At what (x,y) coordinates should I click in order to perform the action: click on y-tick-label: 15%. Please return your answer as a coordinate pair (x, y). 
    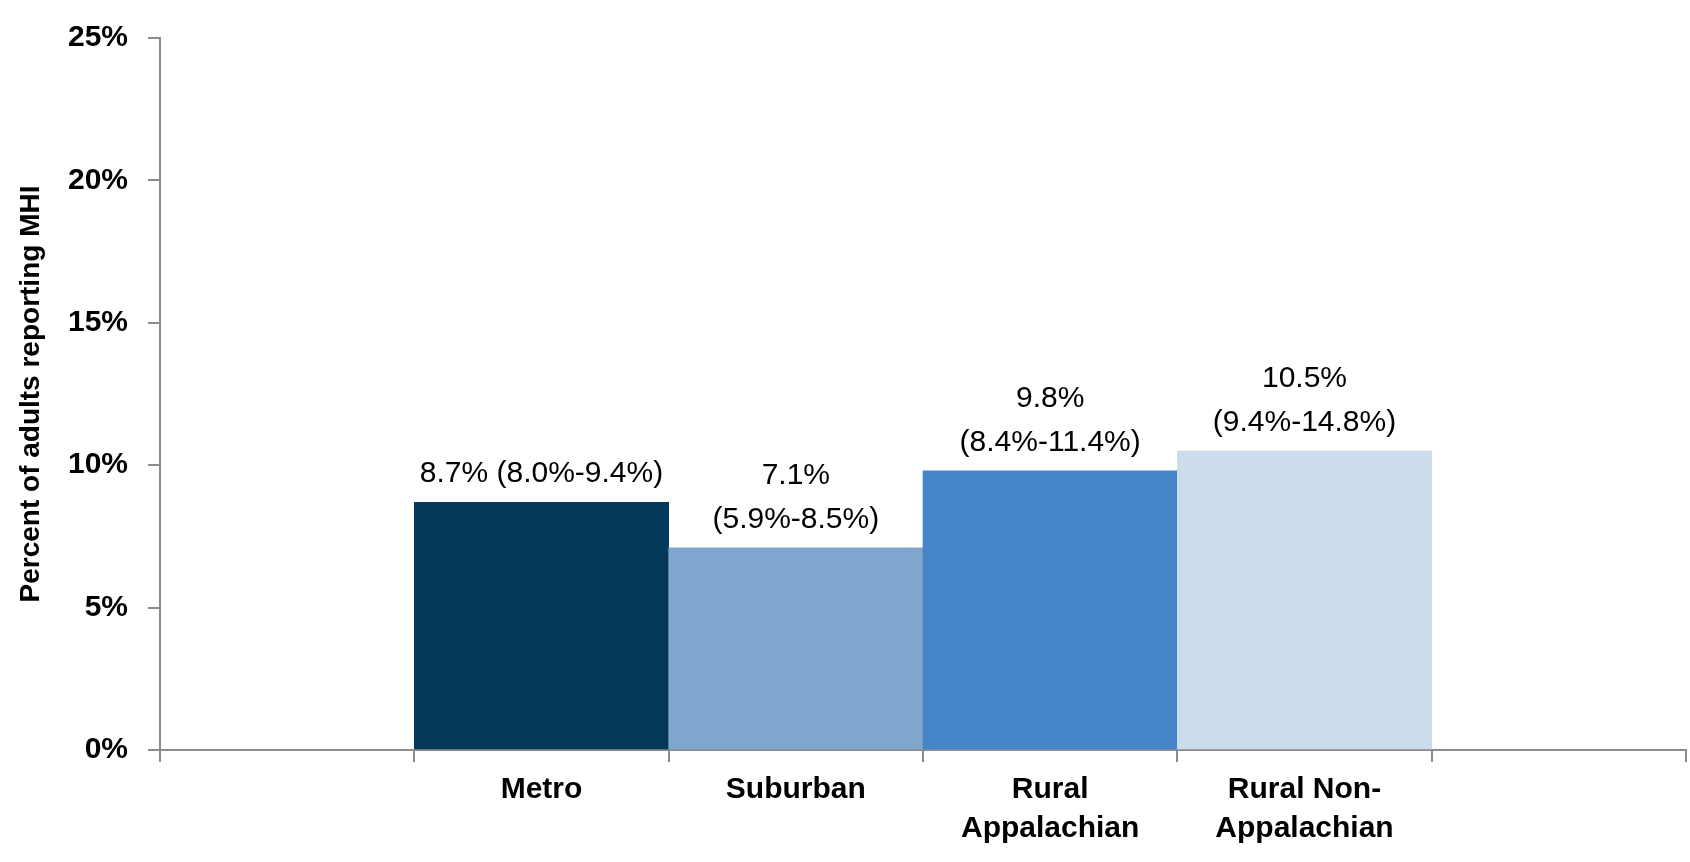
    Looking at the image, I should click on (97, 321).